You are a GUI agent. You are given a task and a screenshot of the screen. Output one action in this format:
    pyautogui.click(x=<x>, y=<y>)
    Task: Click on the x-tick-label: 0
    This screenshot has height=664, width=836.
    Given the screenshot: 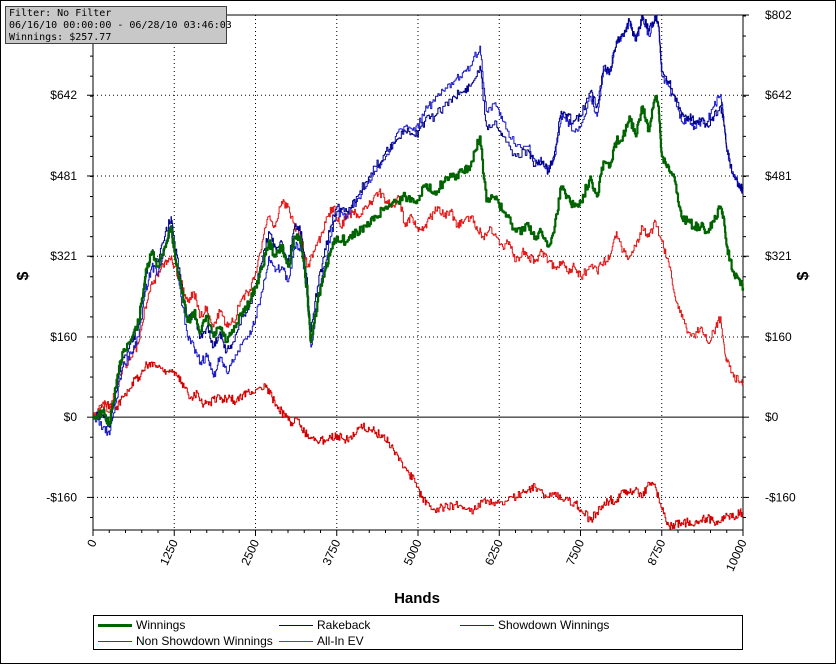 What is the action you would take?
    pyautogui.click(x=92, y=543)
    